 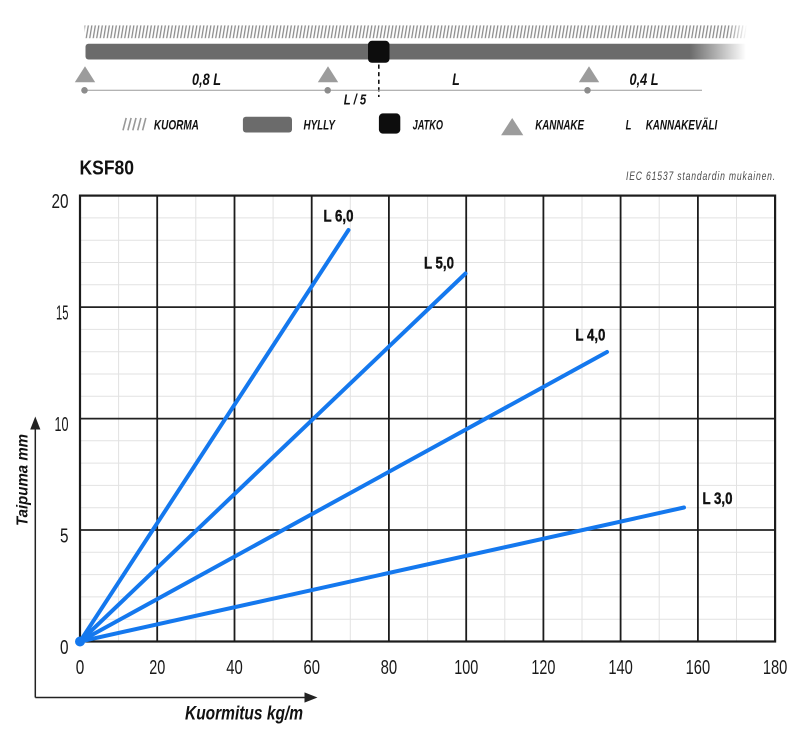 I want to click on svg-text: Taipuma mm, so click(x=23, y=480).